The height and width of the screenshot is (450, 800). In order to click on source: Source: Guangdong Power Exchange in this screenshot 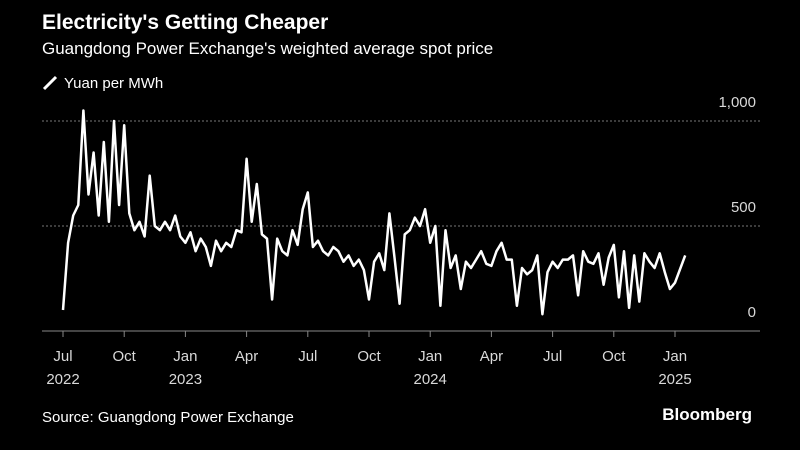, I will do `click(168, 417)`.